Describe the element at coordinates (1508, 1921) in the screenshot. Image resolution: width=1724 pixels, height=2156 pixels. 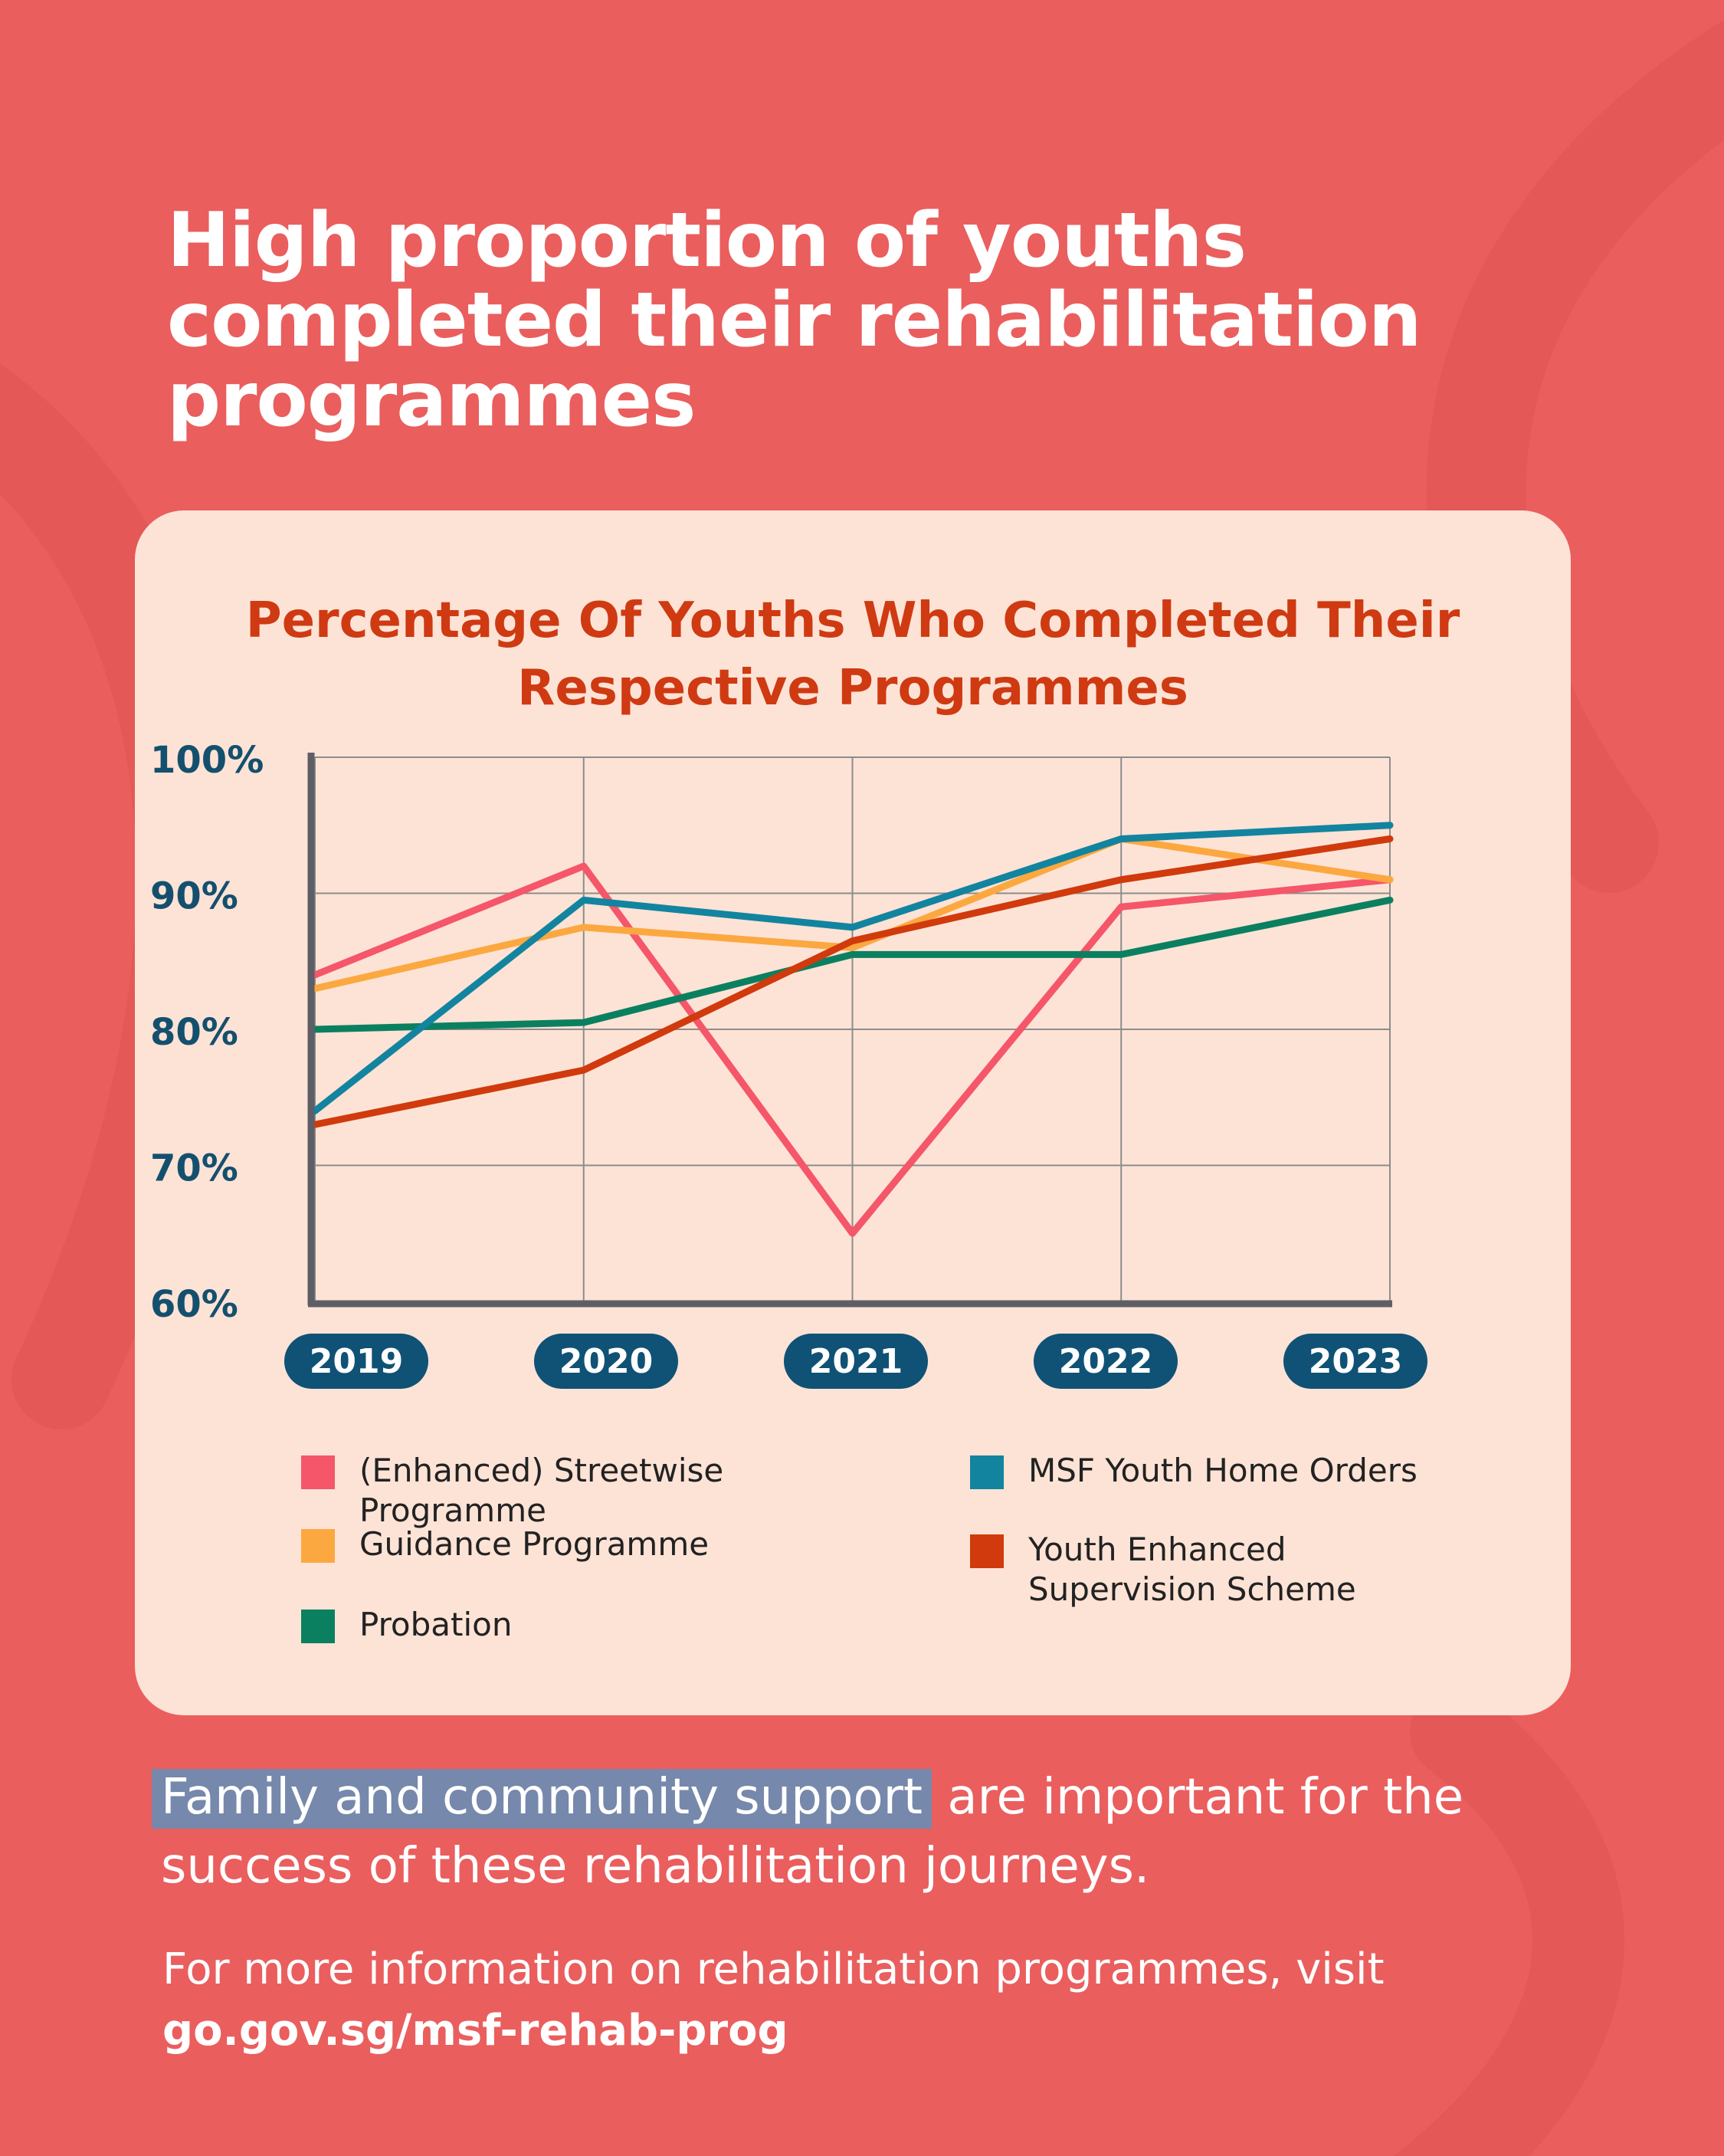
I see `background-swirl` at that location.